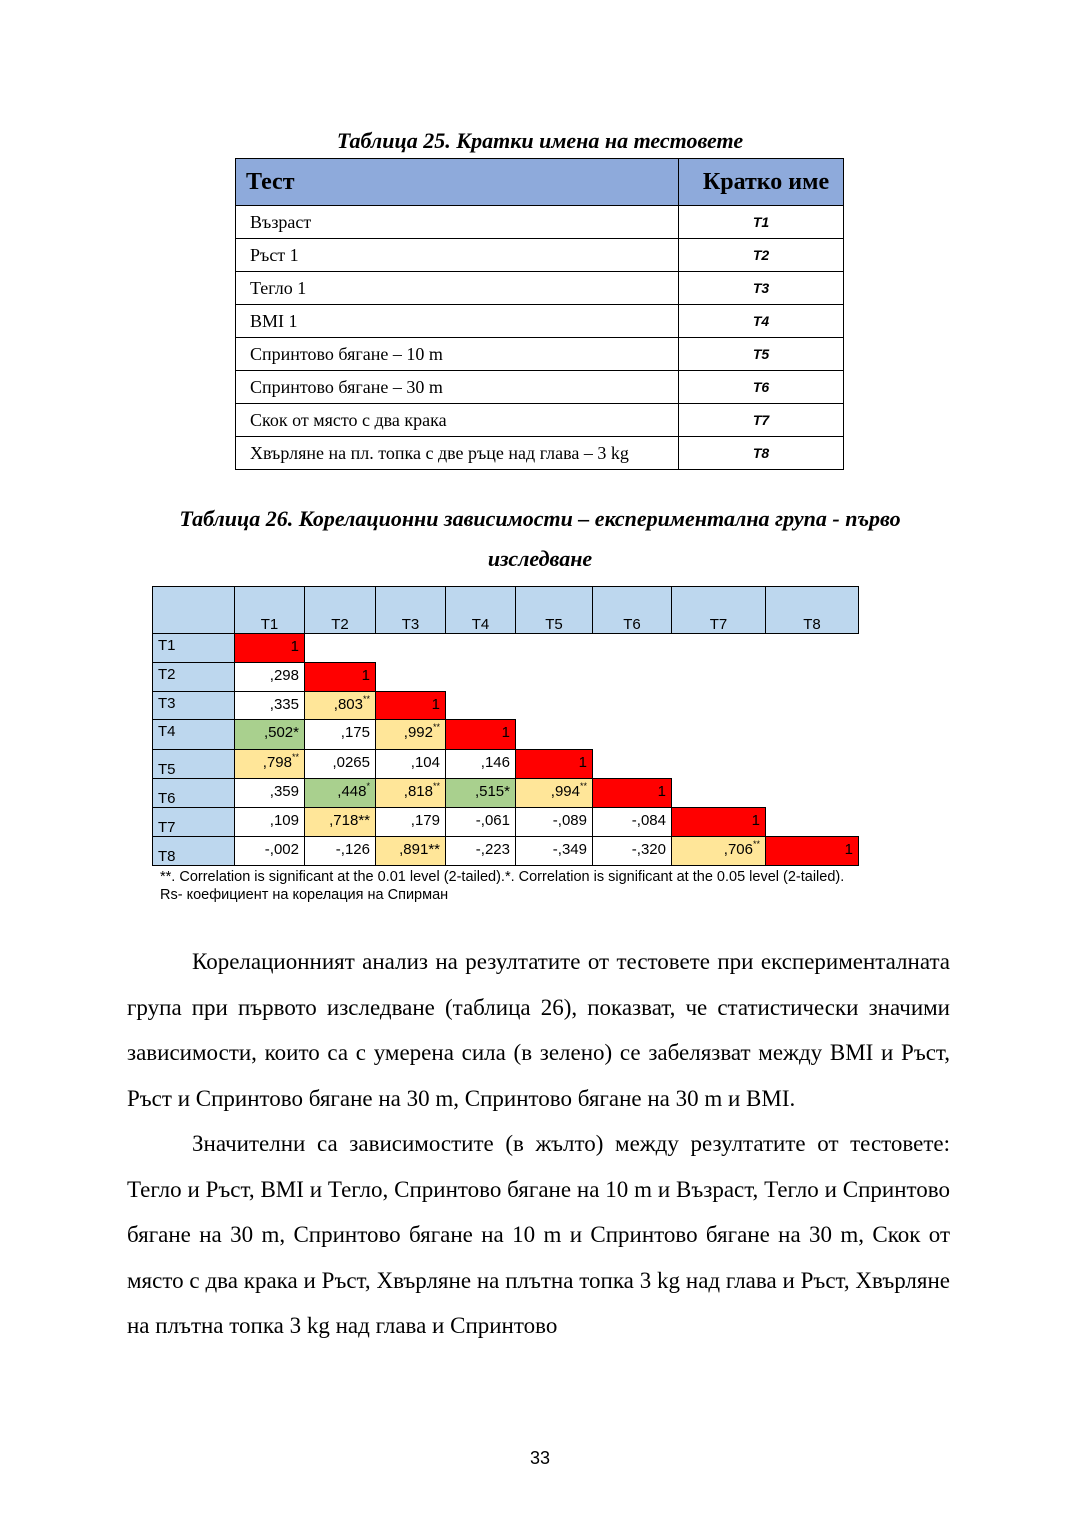 Image resolution: width=1080 pixels, height=1527 pixels. What do you see at coordinates (193, 734) in the screenshot?
I see `row-header: T4` at bounding box center [193, 734].